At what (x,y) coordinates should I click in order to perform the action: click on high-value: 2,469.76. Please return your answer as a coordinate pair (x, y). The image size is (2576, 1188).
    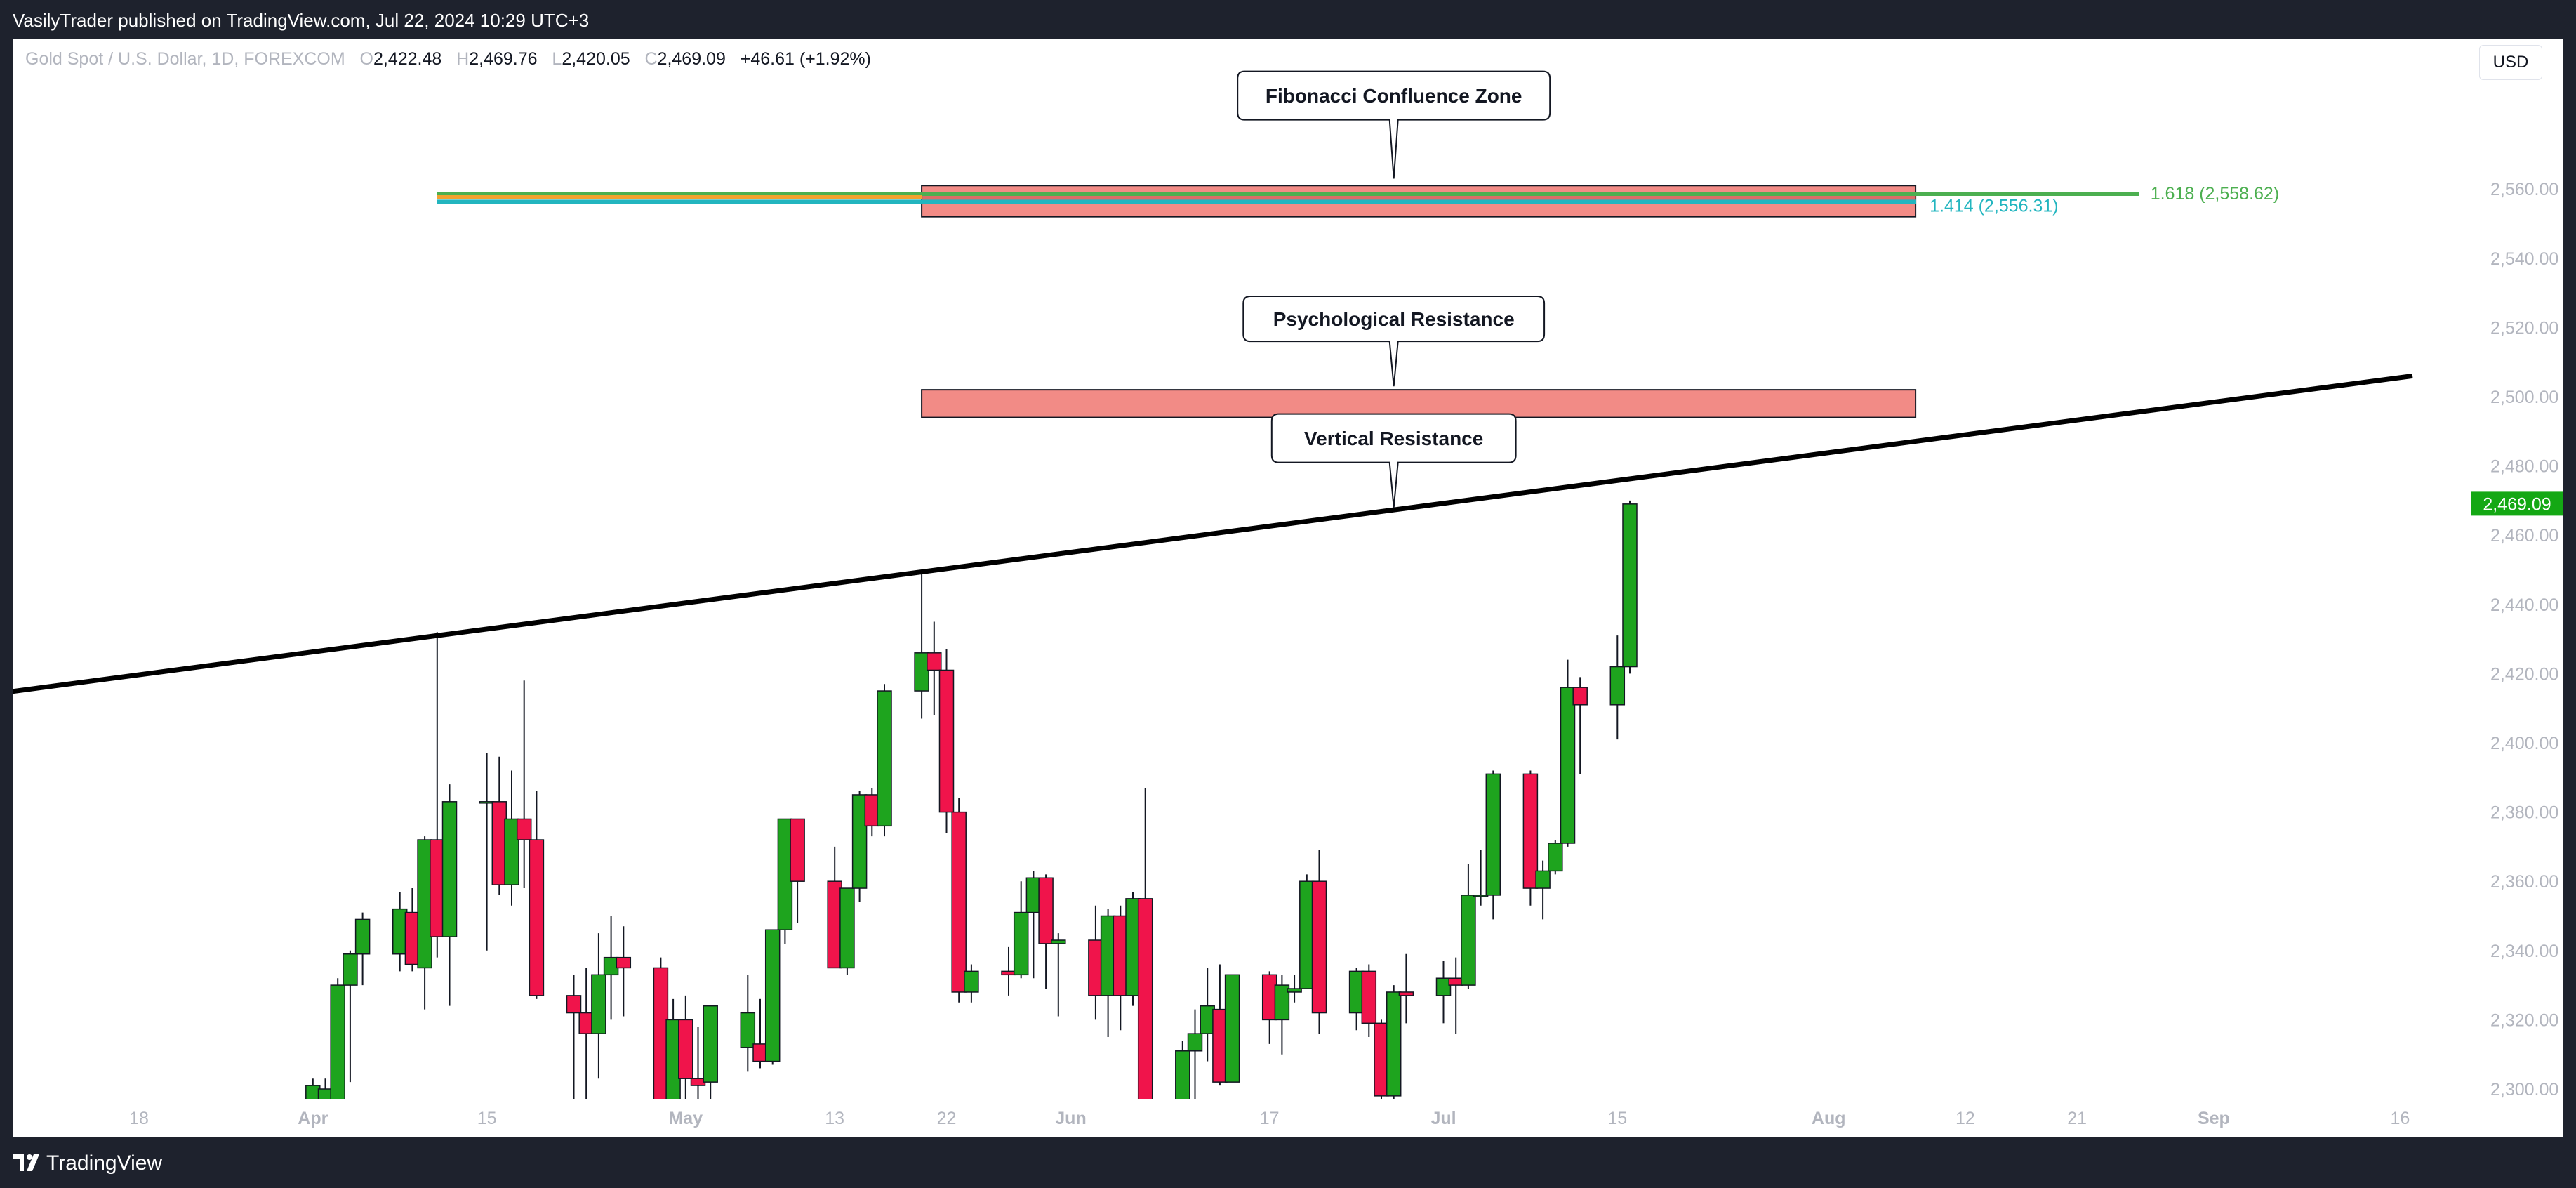
    Looking at the image, I should click on (503, 59).